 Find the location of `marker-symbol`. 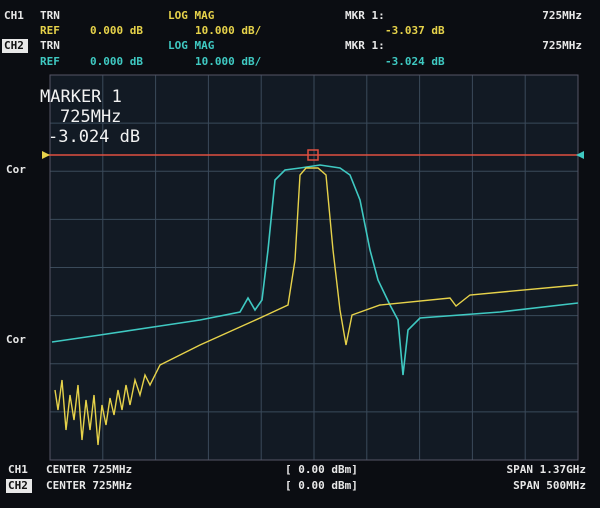

marker-symbol is located at coordinates (313, 155).